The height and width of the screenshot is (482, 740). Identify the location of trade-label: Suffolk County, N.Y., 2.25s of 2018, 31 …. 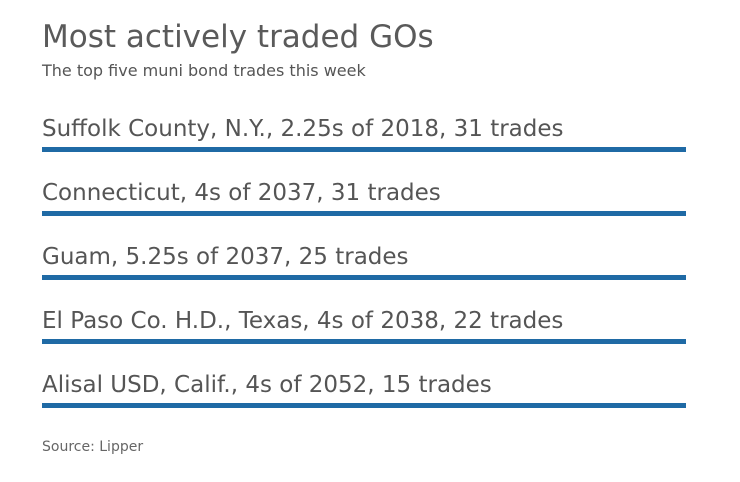
(303, 129).